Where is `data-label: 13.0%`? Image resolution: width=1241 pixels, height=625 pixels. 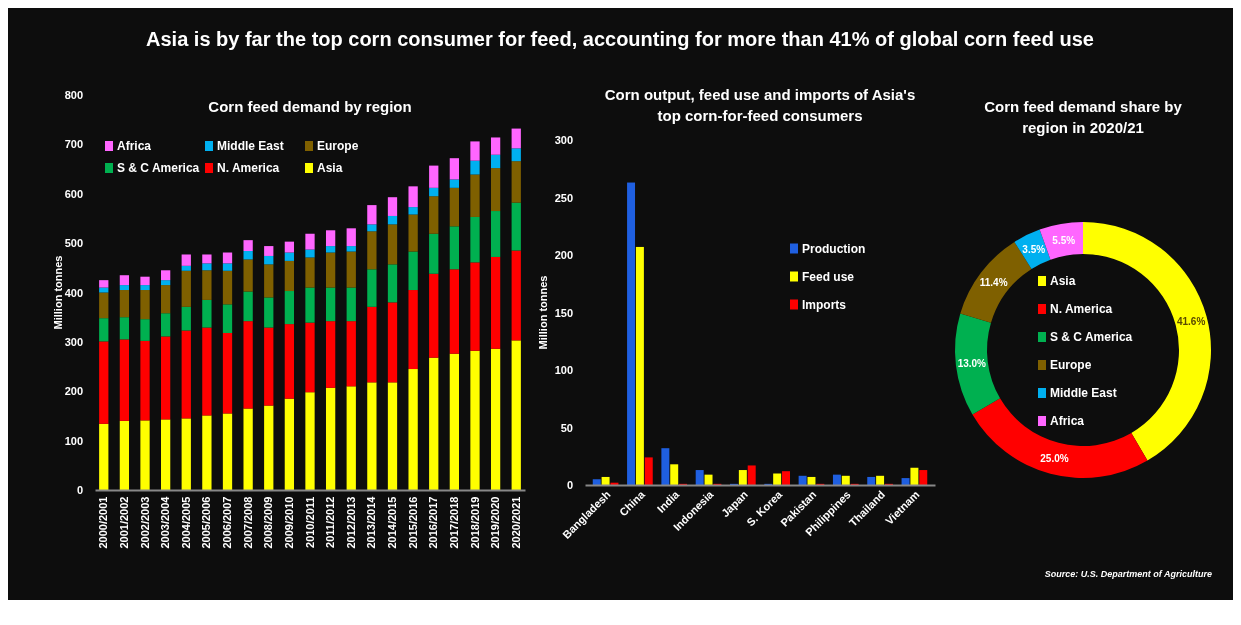 data-label: 13.0% is located at coordinates (972, 364).